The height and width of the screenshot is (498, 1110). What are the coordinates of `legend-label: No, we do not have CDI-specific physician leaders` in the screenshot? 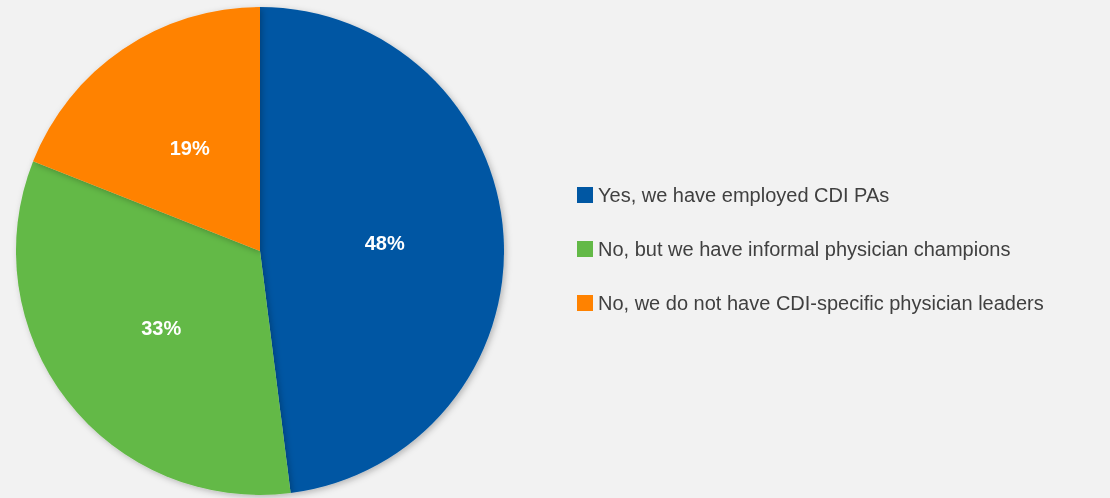 It's located at (821, 303).